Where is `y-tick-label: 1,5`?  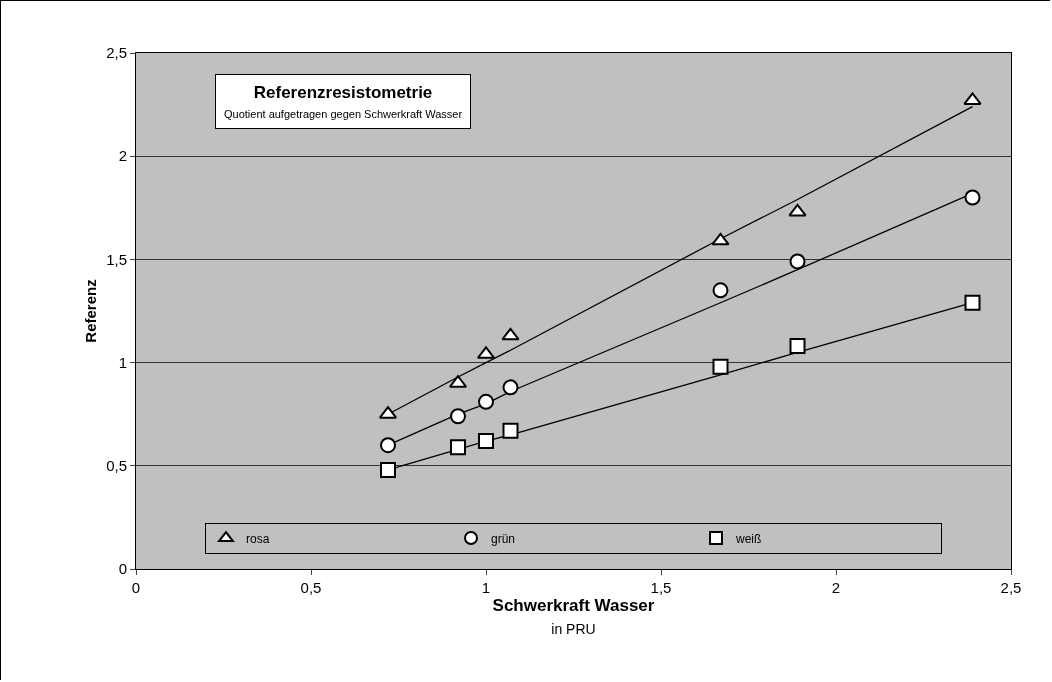 y-tick-label: 1,5 is located at coordinates (116, 259).